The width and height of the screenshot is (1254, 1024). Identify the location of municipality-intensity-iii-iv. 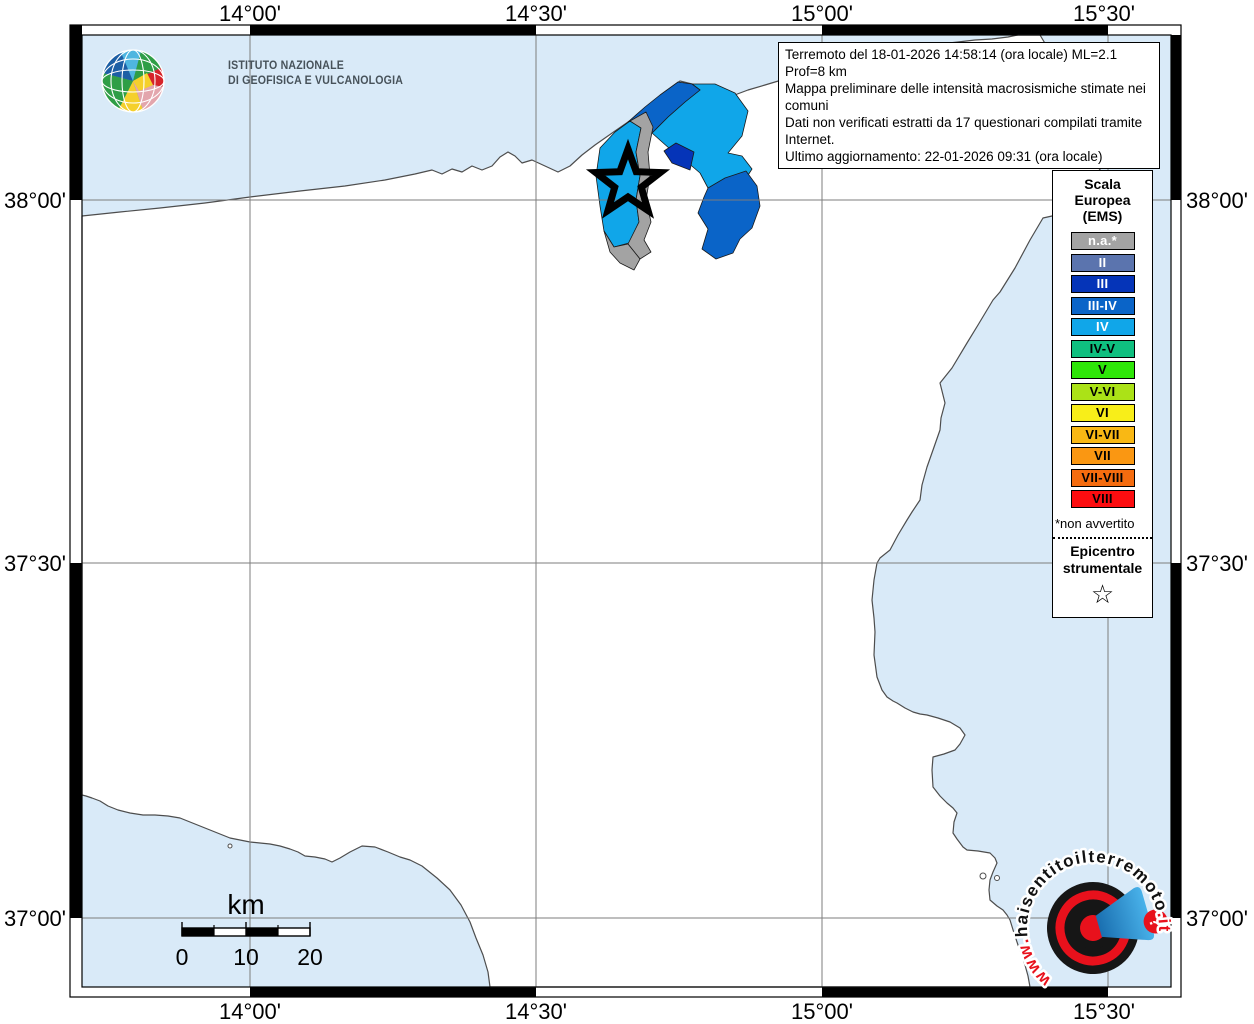
(729, 215).